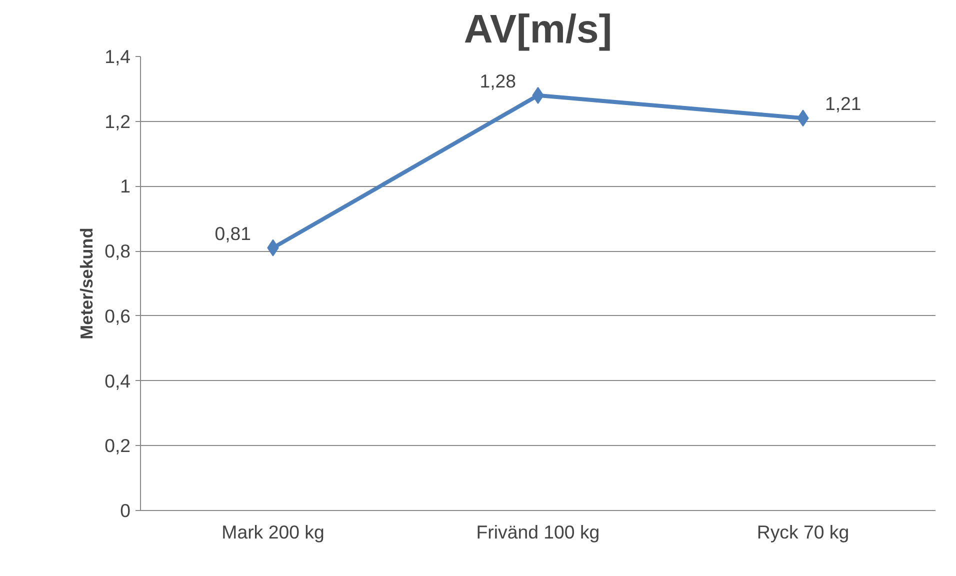 This screenshot has width=956, height=576. Describe the element at coordinates (117, 445) in the screenshot. I see `y-tick-label: 0,2` at that location.